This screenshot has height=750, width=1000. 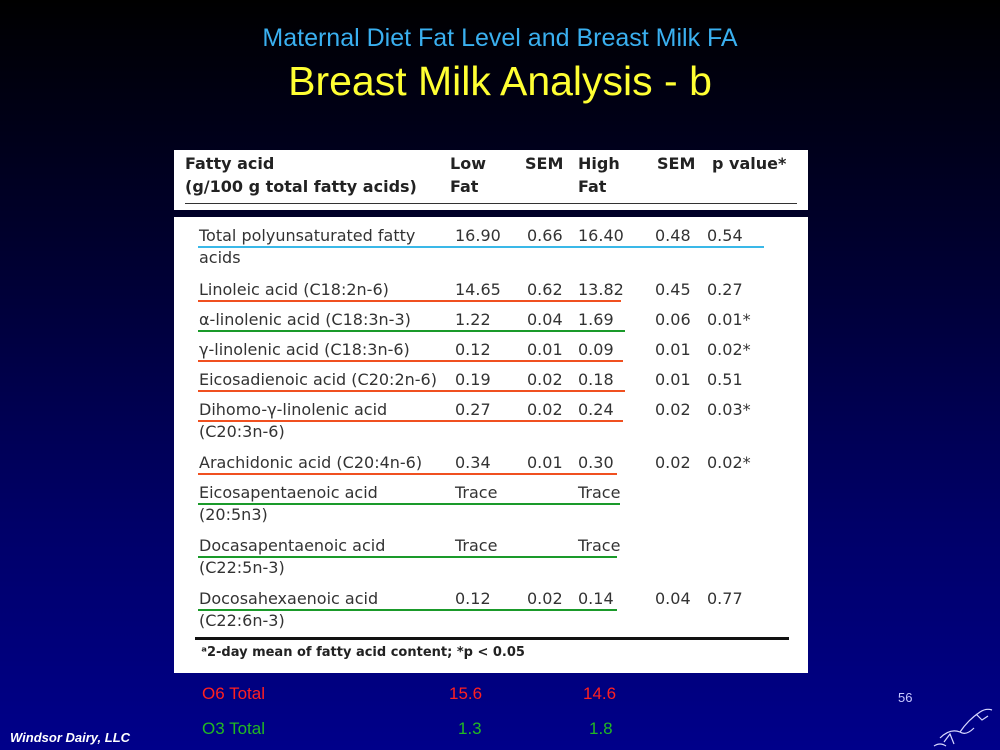 I want to click on row-p-value: 0.77, so click(x=725, y=598).